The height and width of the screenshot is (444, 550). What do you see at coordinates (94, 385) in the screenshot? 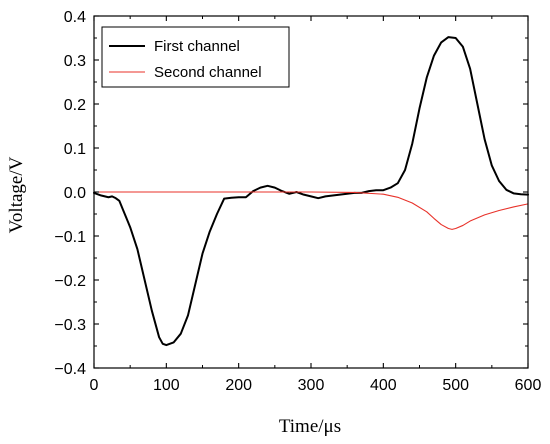
I see `x-tick-label: 0` at bounding box center [94, 385].